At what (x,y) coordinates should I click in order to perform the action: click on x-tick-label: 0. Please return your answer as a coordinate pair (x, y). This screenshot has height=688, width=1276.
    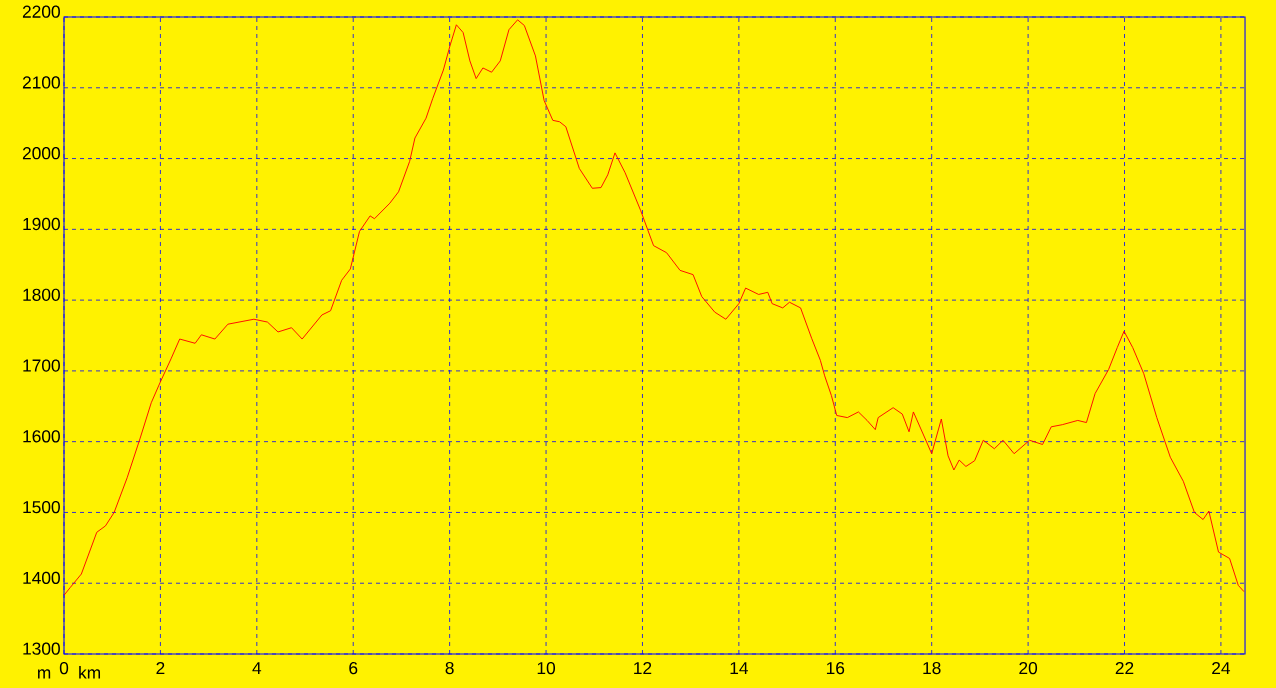
    Looking at the image, I should click on (64, 668).